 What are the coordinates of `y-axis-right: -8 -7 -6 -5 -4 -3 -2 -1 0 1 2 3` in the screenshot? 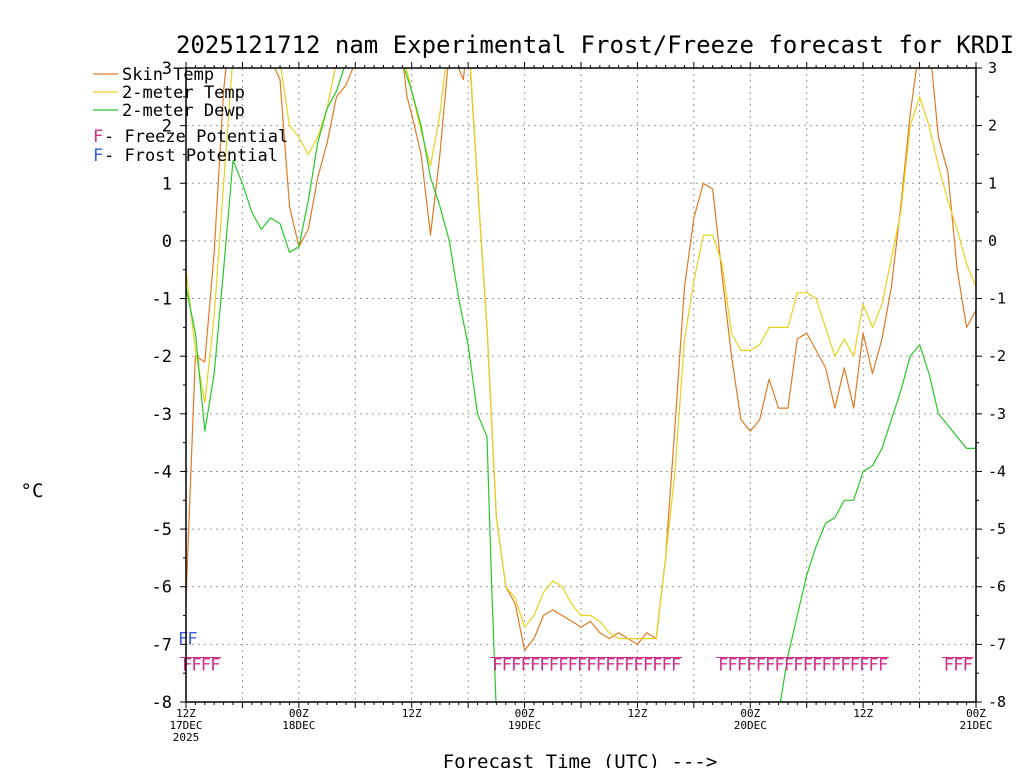 It's located at (991, 385).